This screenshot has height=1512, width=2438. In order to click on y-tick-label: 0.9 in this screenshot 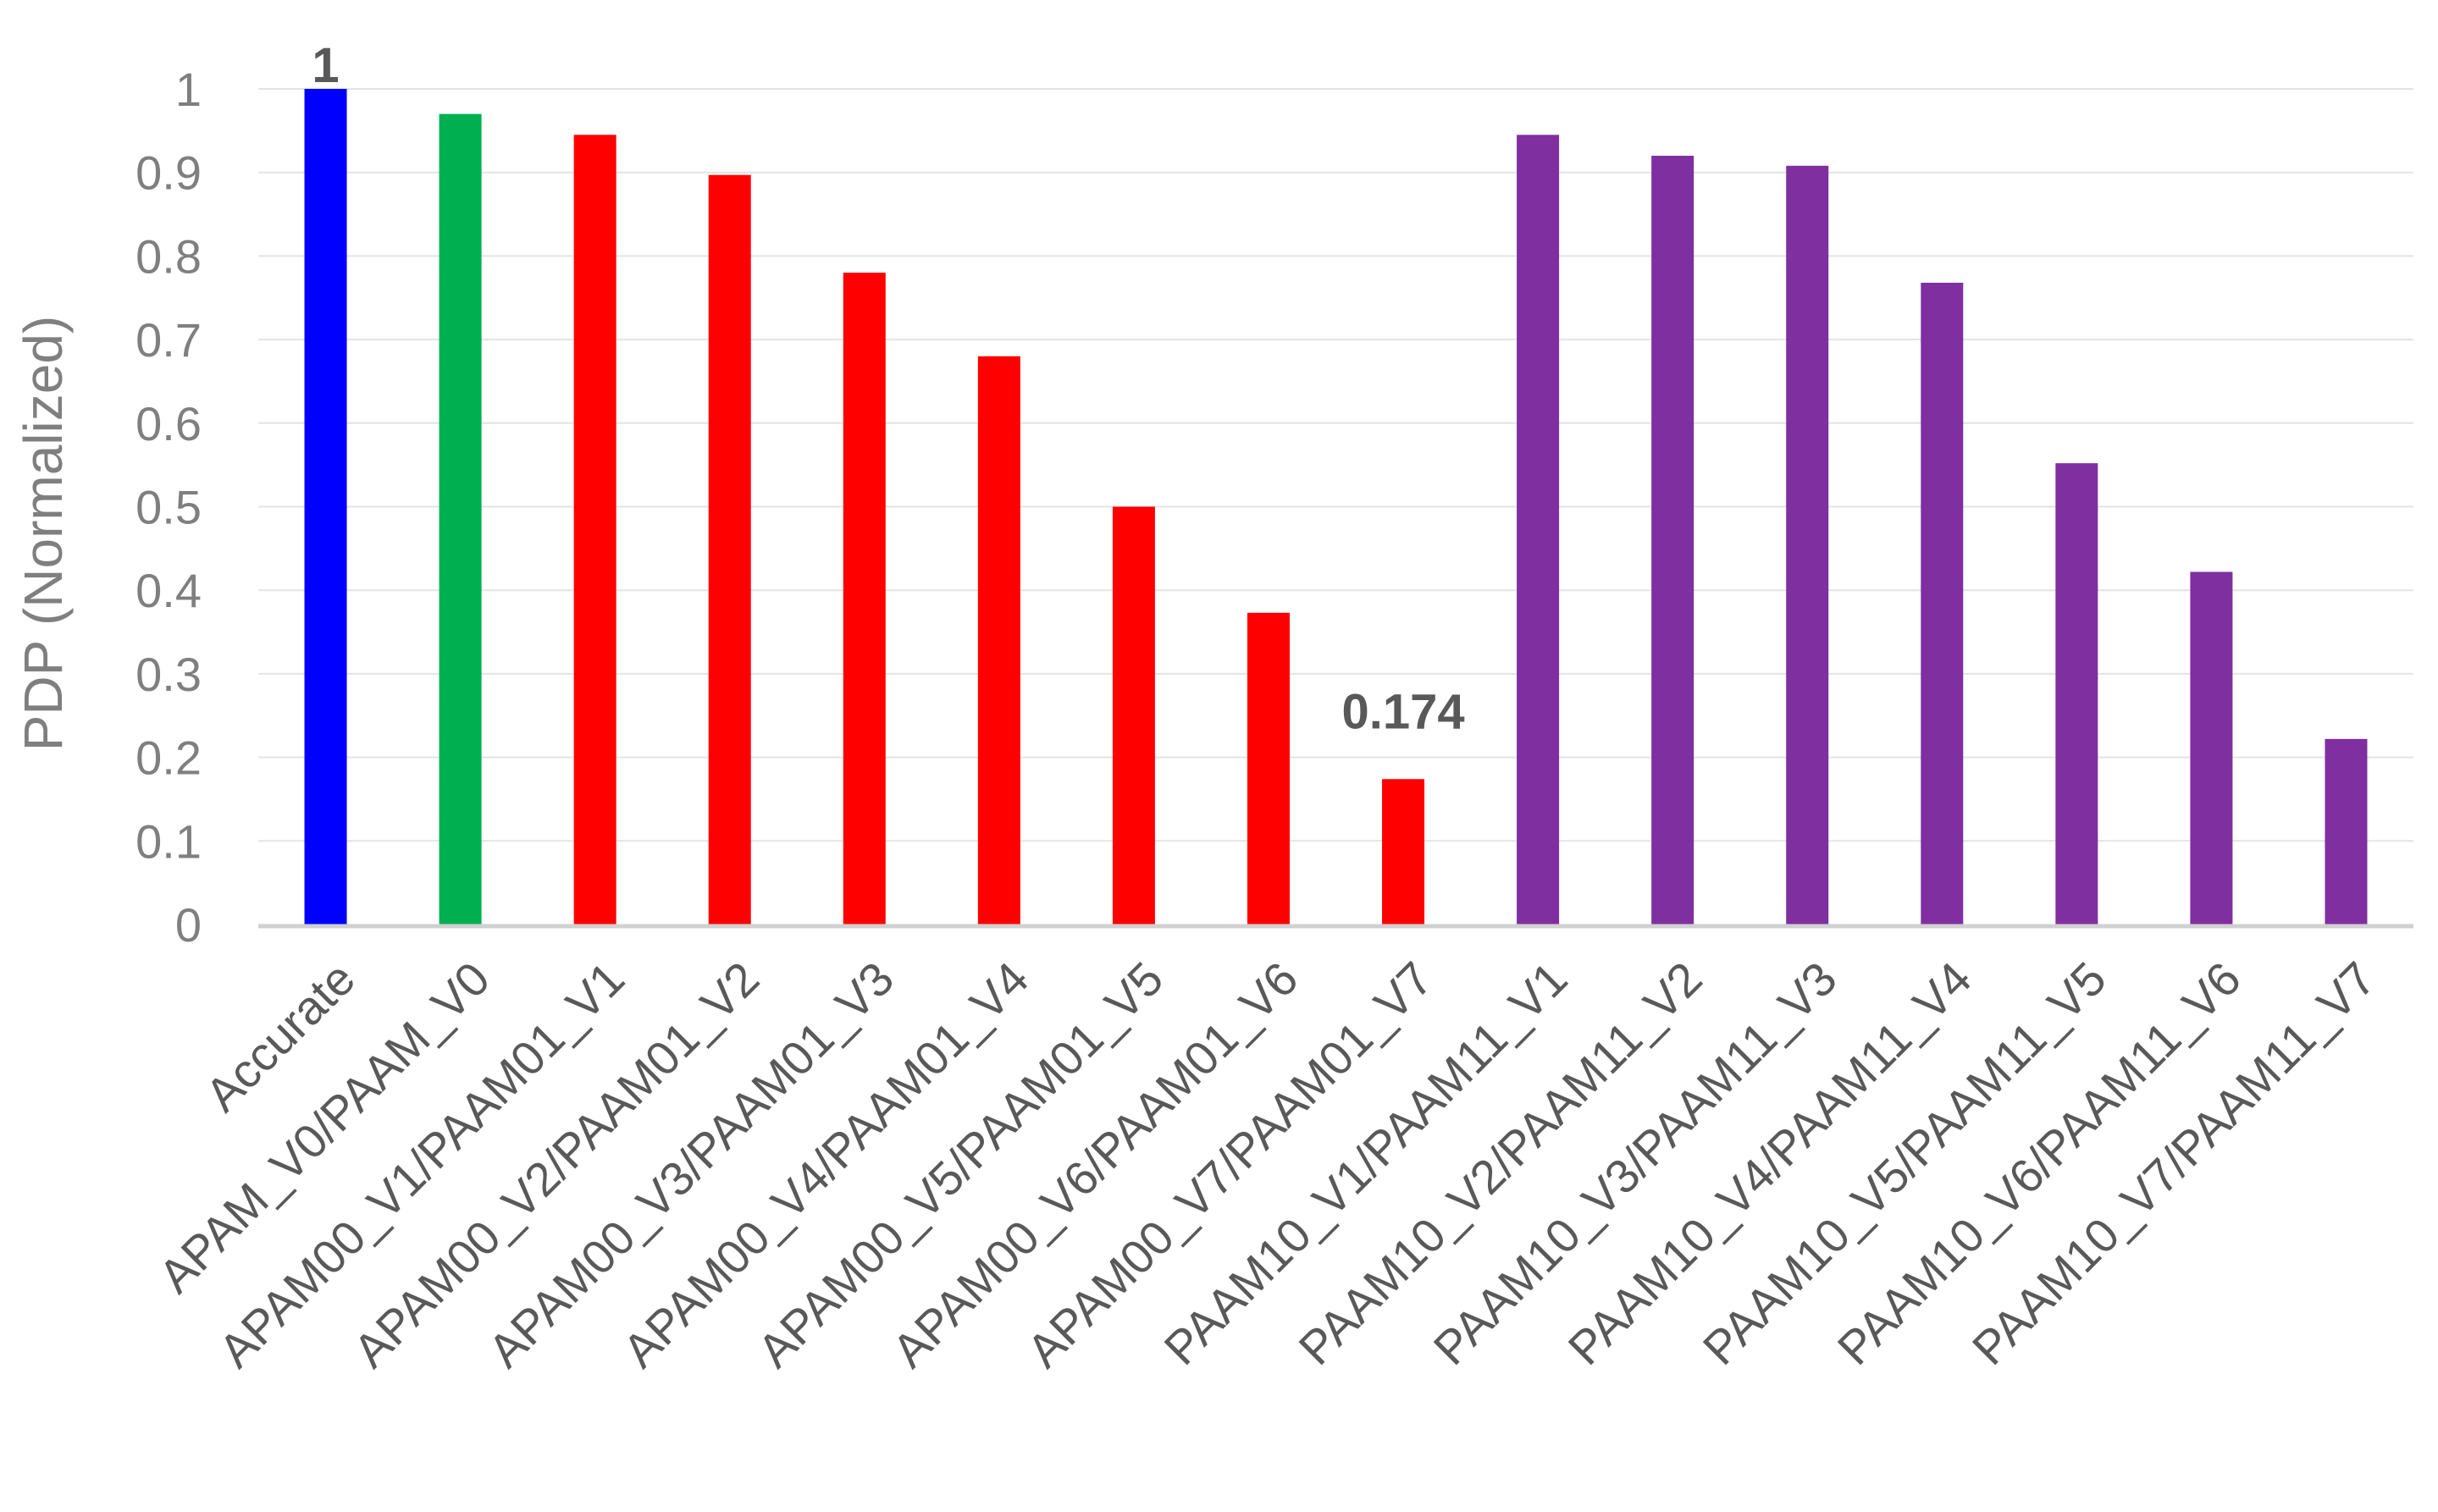, I will do `click(168, 173)`.